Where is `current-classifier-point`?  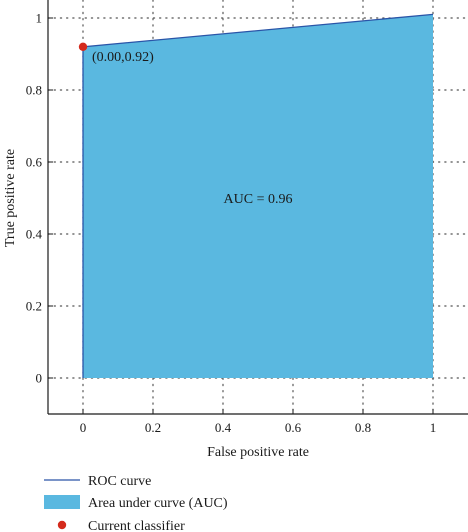
current-classifier-point is located at coordinates (83, 46).